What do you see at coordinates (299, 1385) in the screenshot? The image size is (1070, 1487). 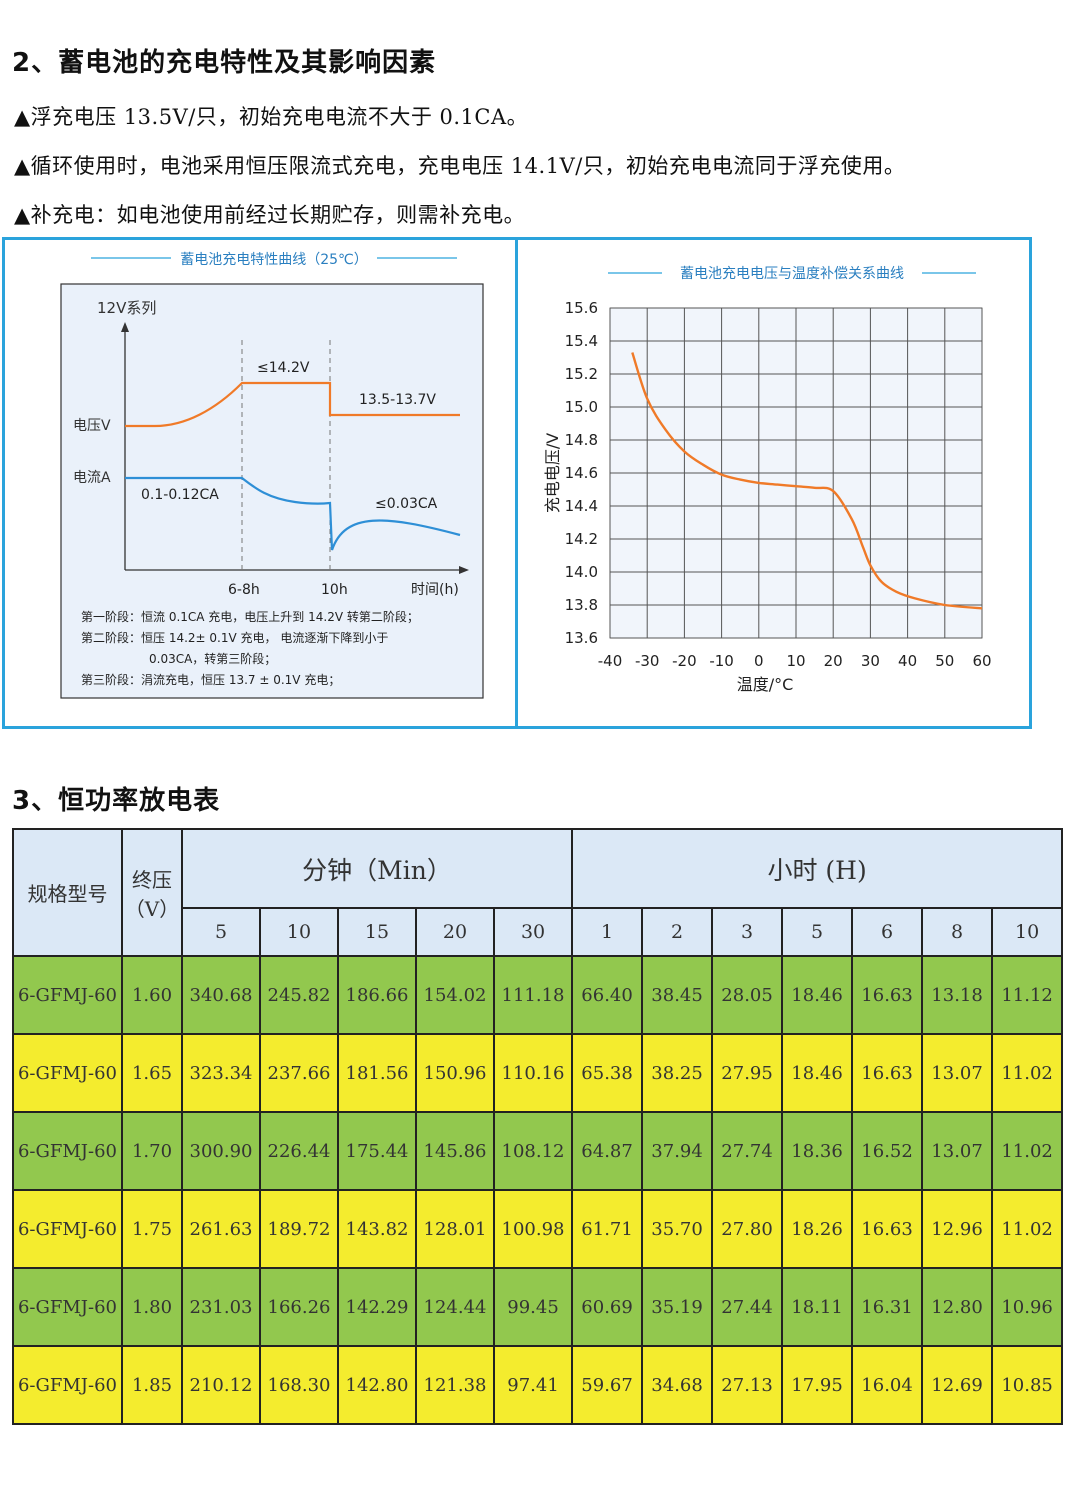 I see `table-cell: 168.30` at bounding box center [299, 1385].